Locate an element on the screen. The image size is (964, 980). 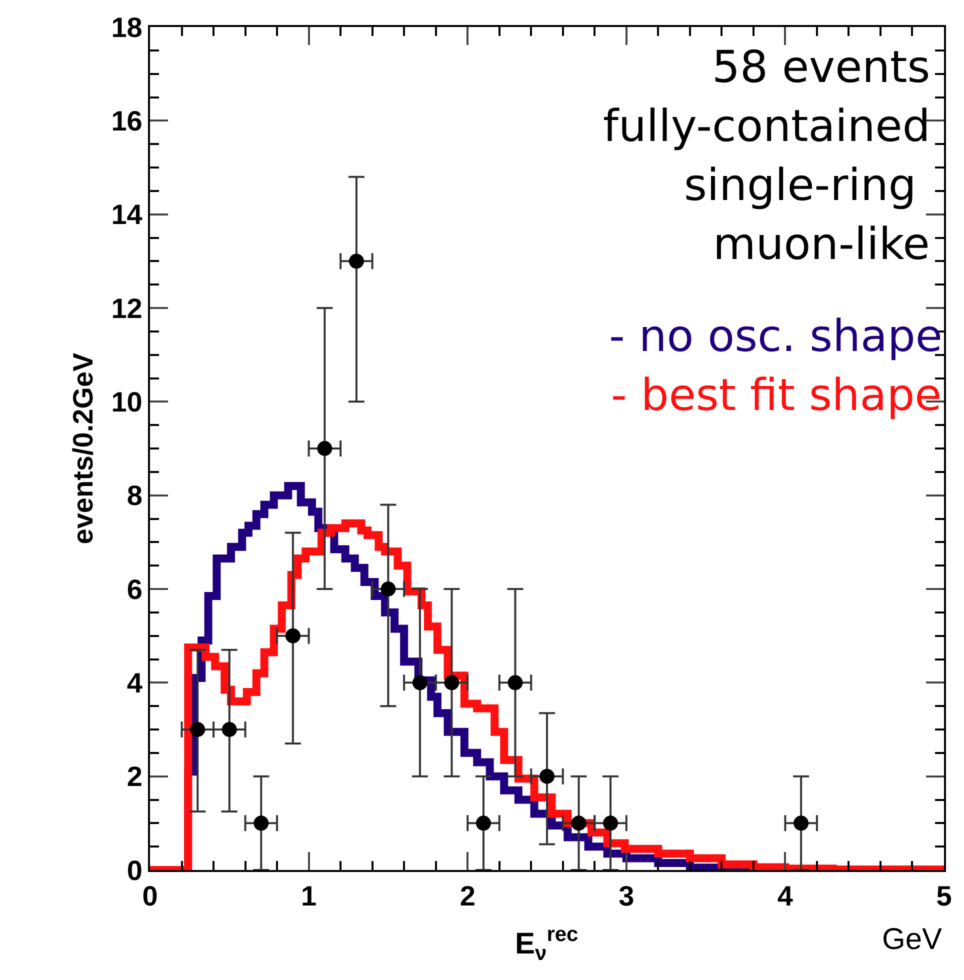
x-tick-label: 3 is located at coordinates (626, 896).